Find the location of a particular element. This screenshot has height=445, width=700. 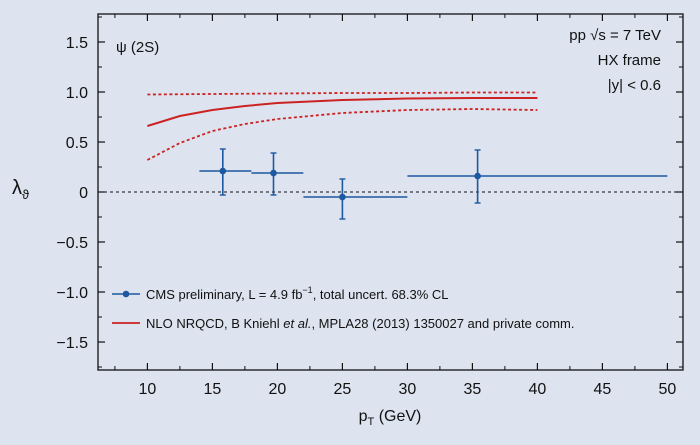

y-tick-label: 1.5 is located at coordinates (77, 43).